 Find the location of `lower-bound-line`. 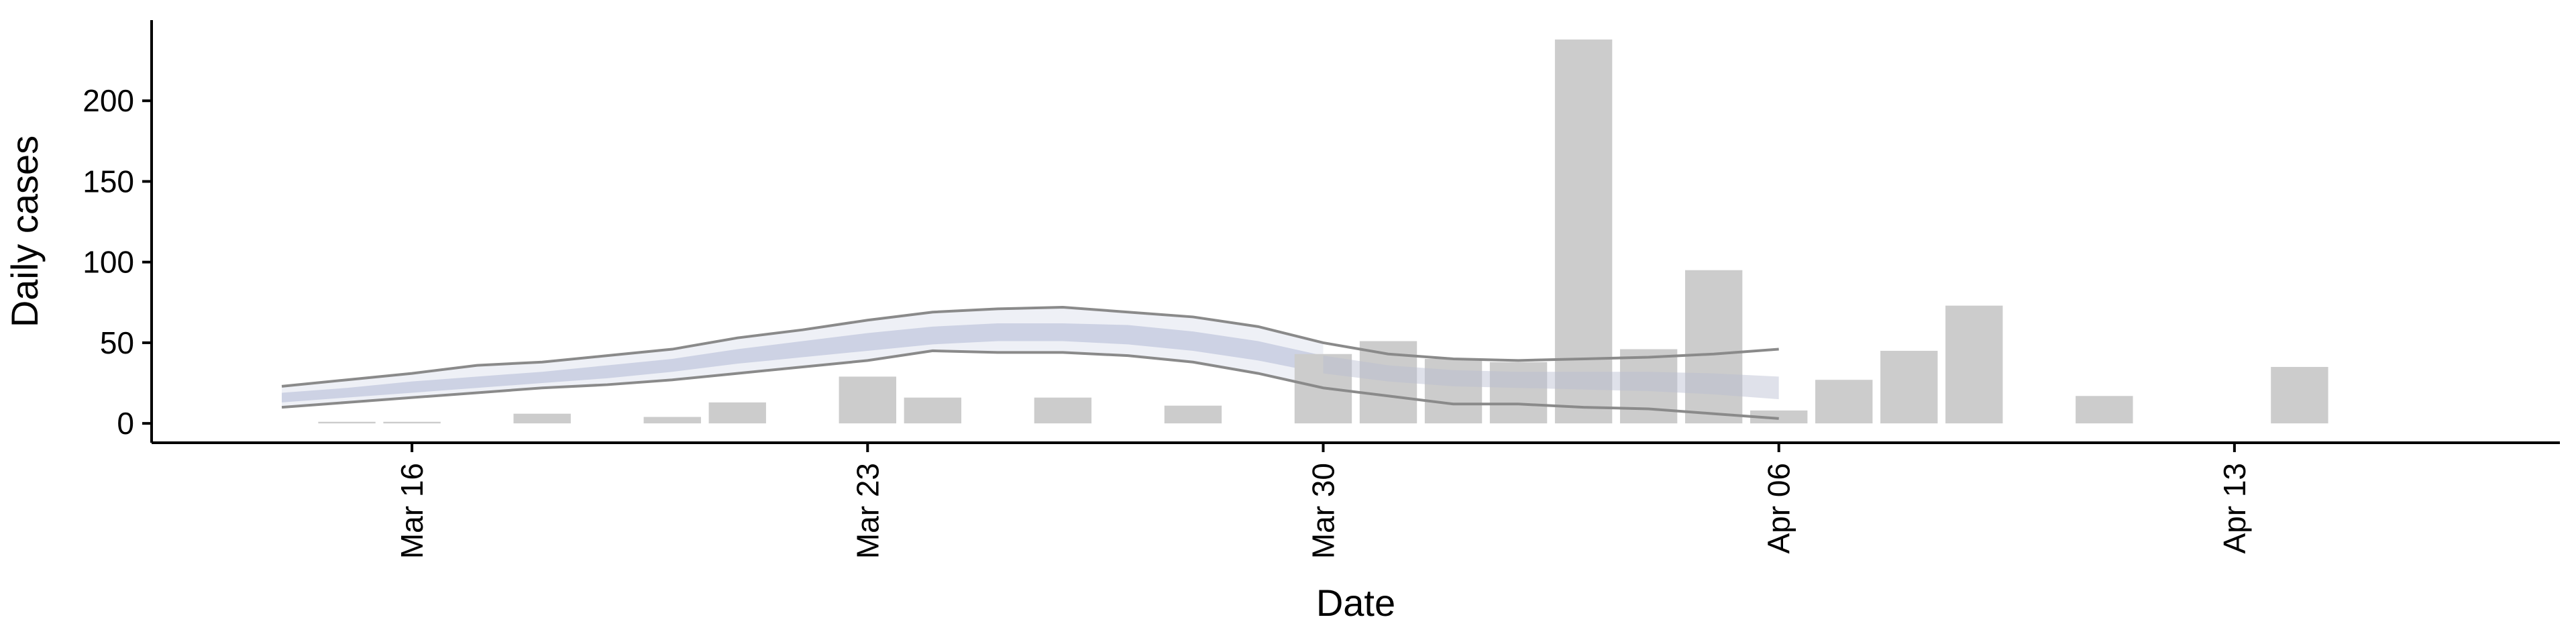

lower-bound-line is located at coordinates (1030, 384).